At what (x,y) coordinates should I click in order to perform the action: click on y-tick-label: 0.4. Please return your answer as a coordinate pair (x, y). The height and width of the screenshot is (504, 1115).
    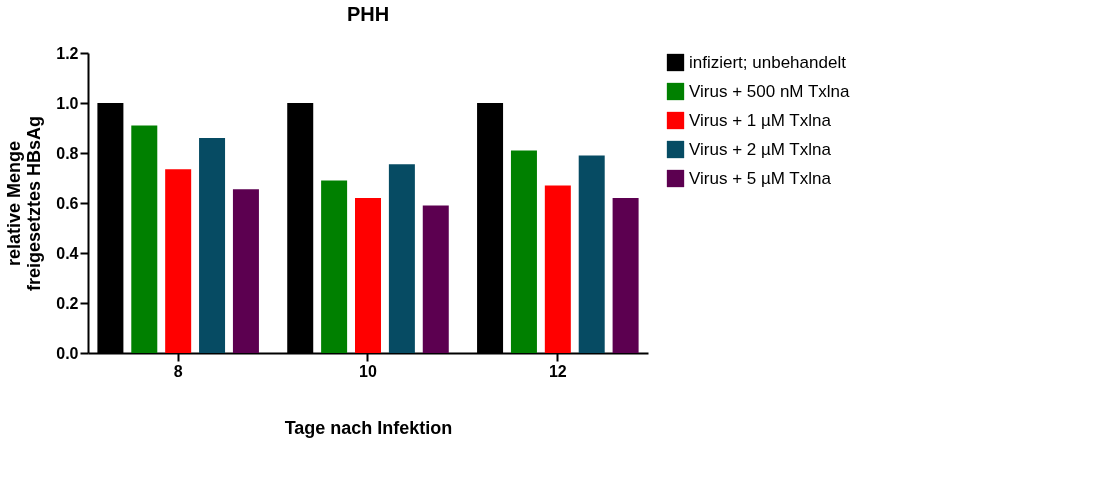
    Looking at the image, I should click on (67, 253).